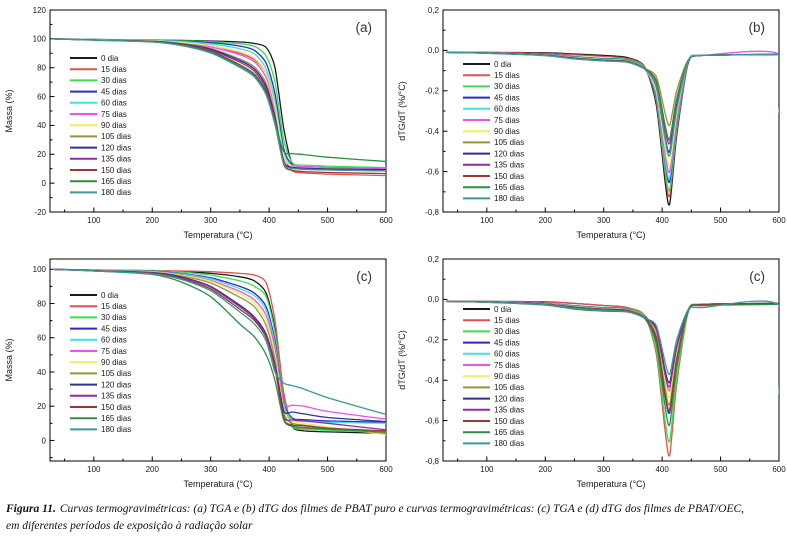 Image resolution: width=787 pixels, height=550 pixels. What do you see at coordinates (432, 420) in the screenshot?
I see `y-tick-label: -0,6` at bounding box center [432, 420].